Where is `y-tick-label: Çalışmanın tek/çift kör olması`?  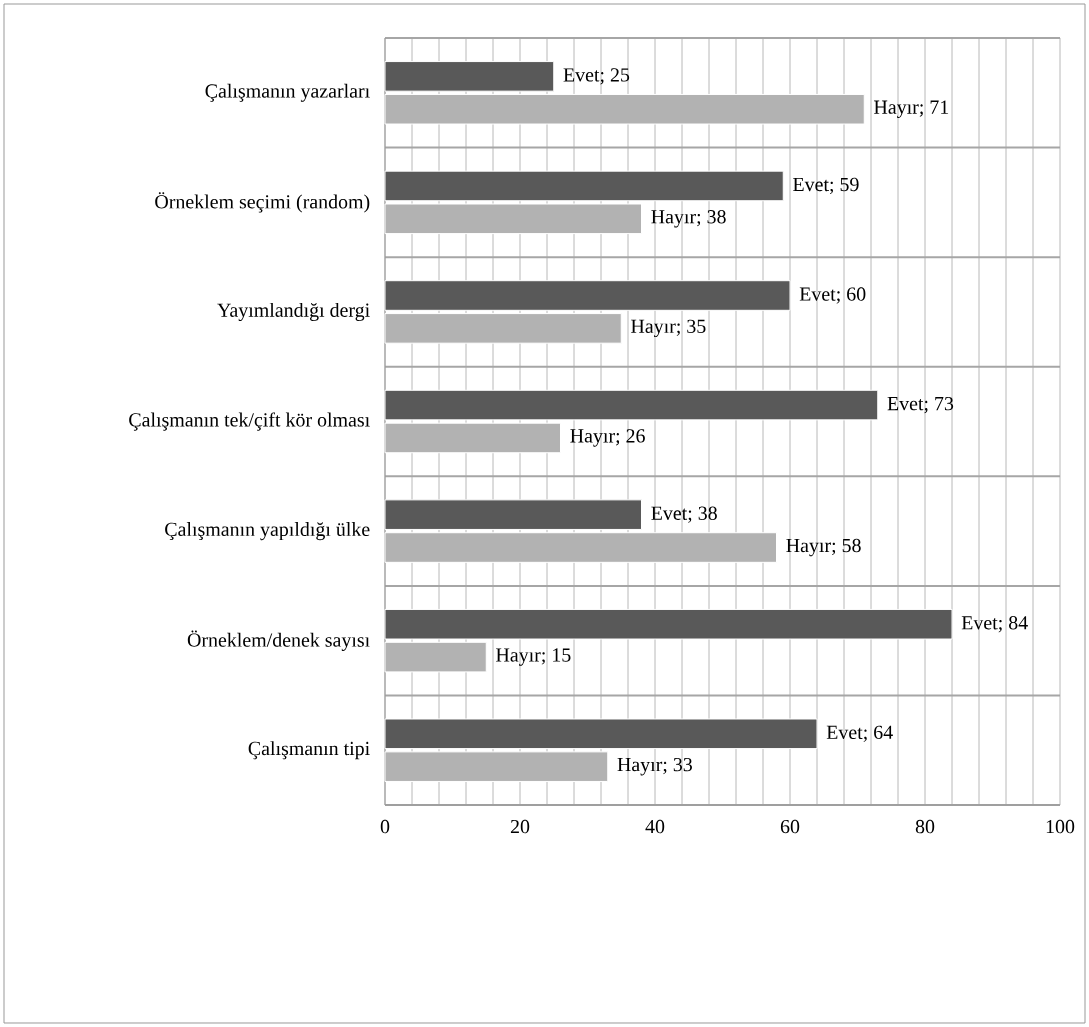
y-tick-label: Çalışmanın tek/çift kör olması is located at coordinates (249, 421).